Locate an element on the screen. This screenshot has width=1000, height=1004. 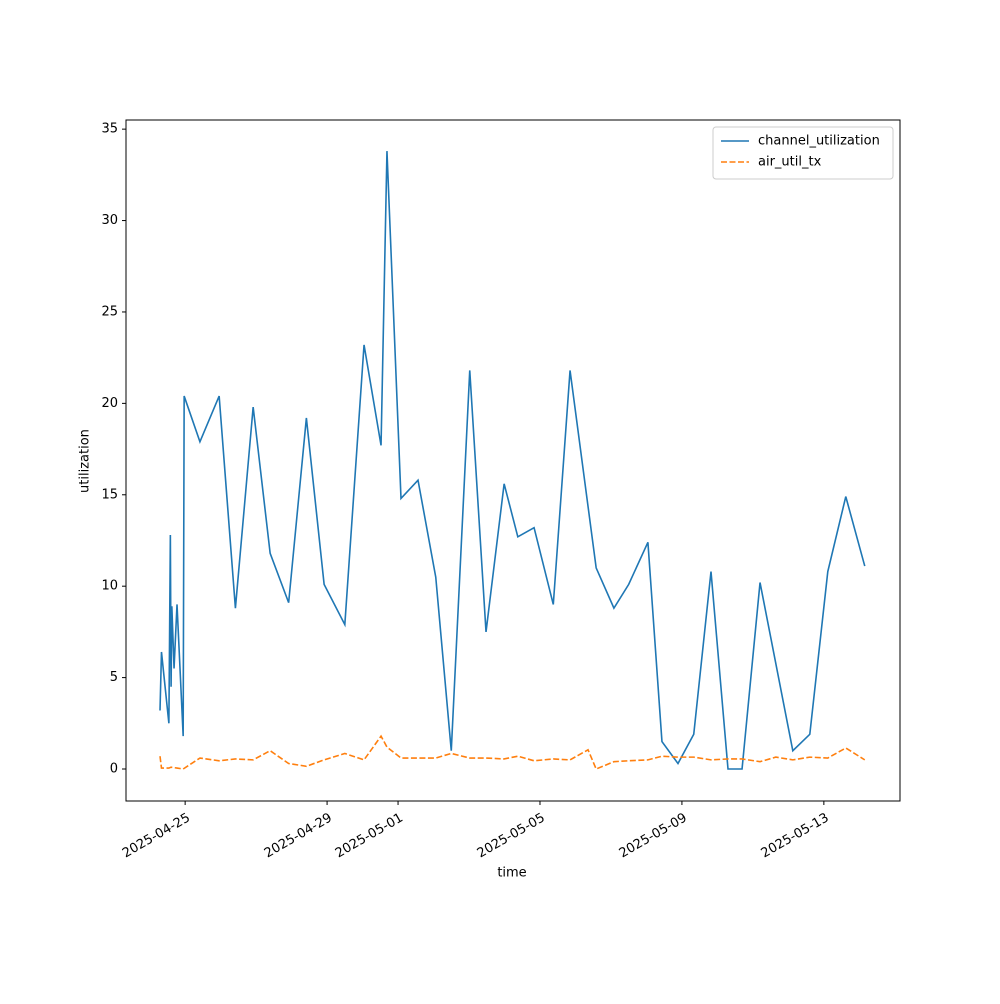
legend-label: air_util_tx is located at coordinates (790, 162).